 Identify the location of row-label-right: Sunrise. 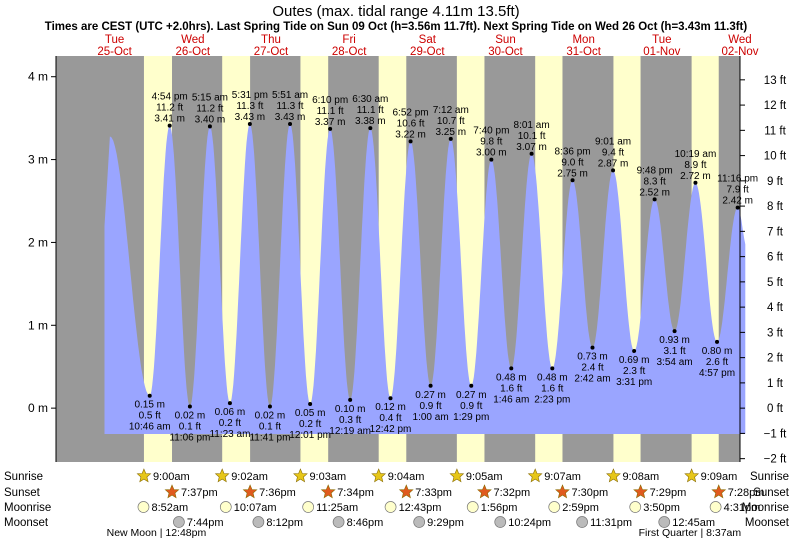
(769, 477).